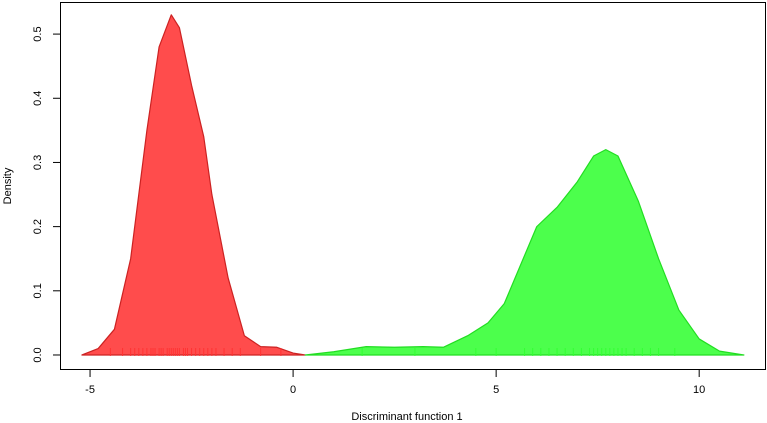  I want to click on x-tick-label: 5, so click(496, 390).